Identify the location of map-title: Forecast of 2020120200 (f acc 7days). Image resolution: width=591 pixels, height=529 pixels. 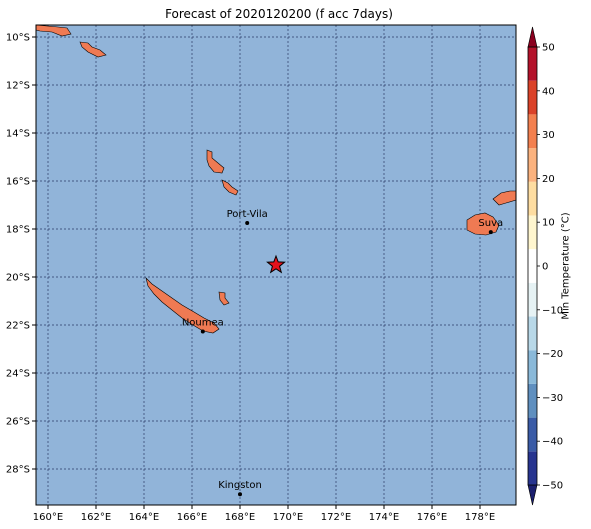
(279, 14).